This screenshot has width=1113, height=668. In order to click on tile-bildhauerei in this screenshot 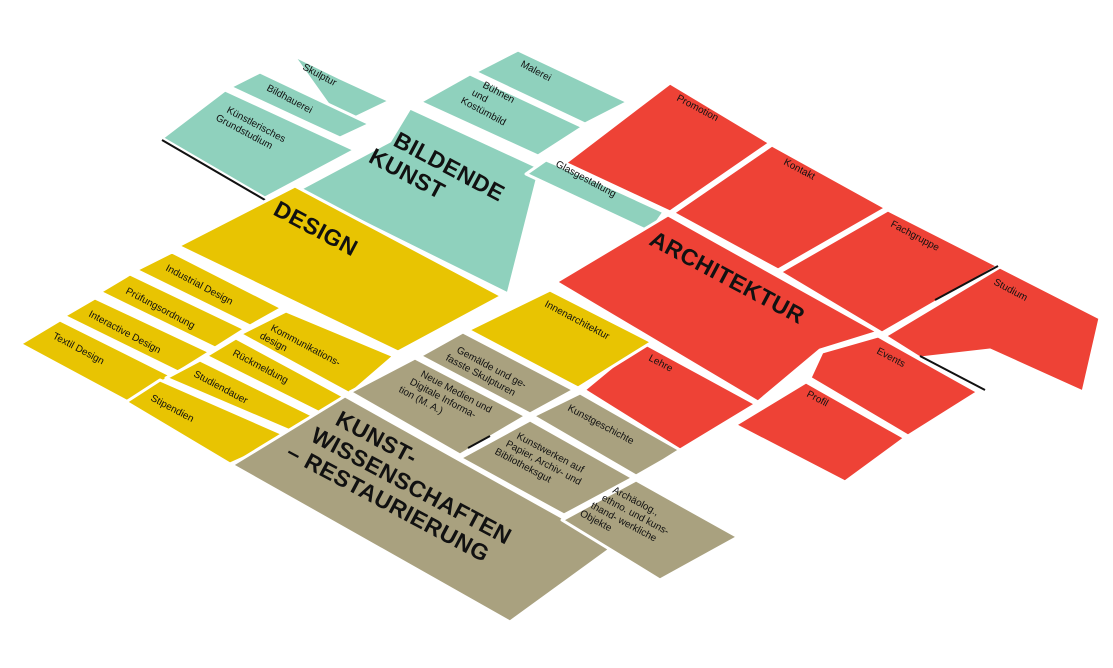, I will do `click(300, 105)`.